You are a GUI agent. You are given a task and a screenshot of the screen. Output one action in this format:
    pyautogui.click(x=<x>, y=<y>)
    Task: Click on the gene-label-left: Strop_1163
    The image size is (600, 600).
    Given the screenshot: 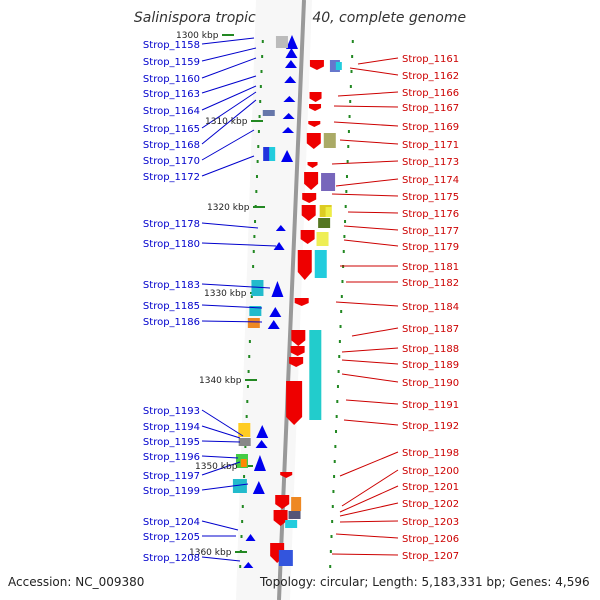 What is the action you would take?
    pyautogui.click(x=171, y=94)
    